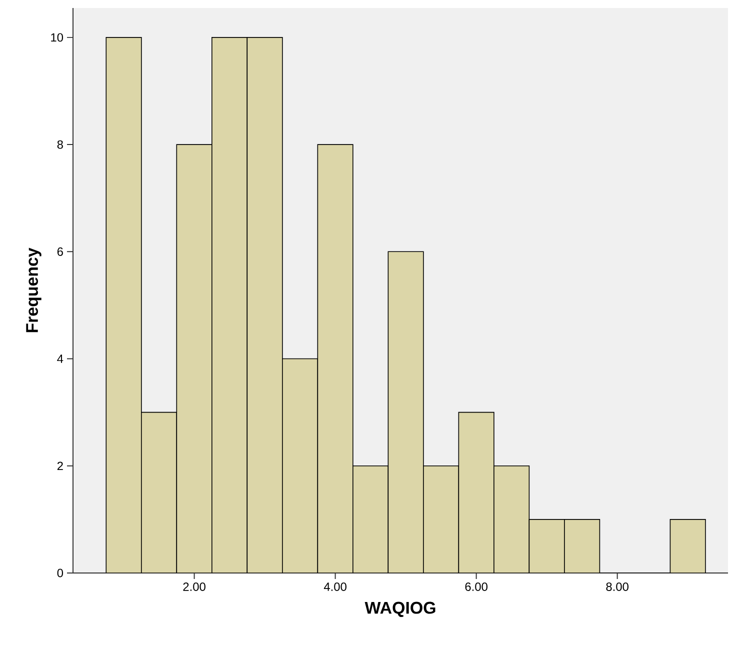 This screenshot has width=730, height=650. I want to click on y-tick-label: 10, so click(57, 37).